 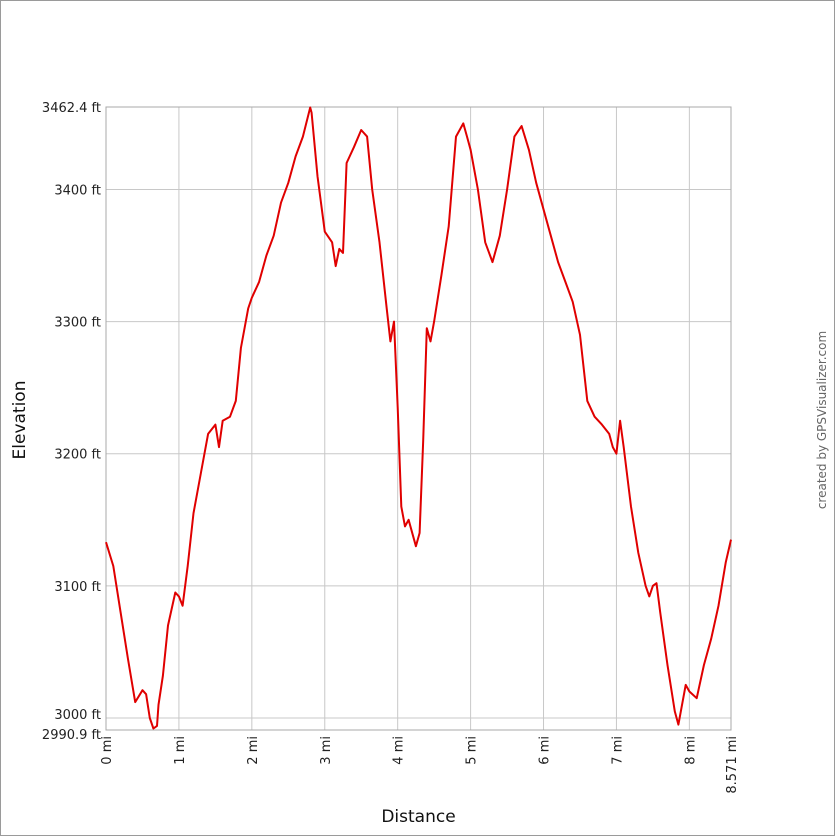 I want to click on x-tick-label: 8.571 mi, so click(x=732, y=765).